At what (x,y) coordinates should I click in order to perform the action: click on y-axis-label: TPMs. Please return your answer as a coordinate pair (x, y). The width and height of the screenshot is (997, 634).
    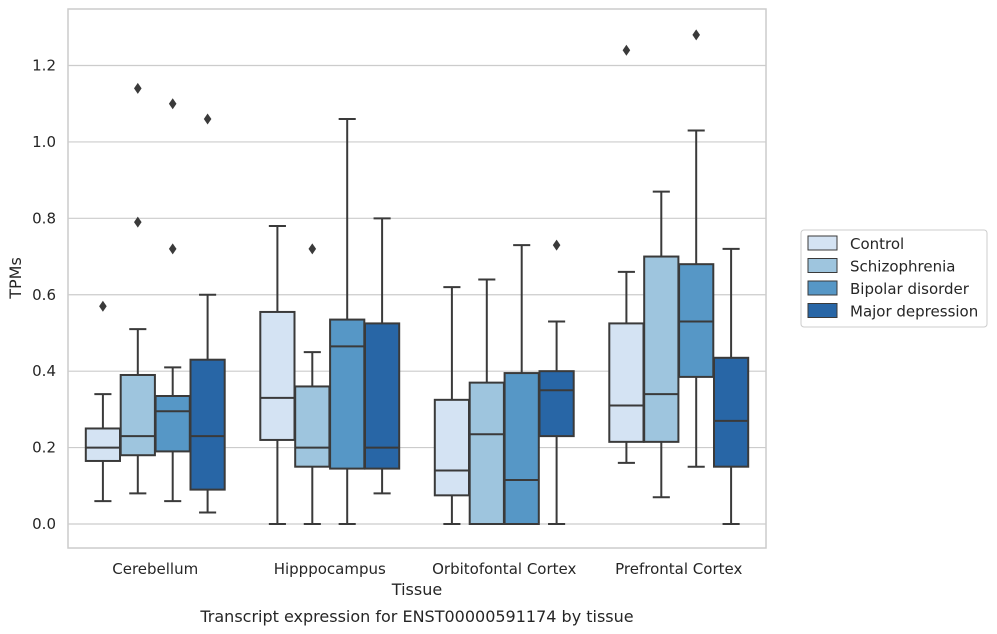
    Looking at the image, I should click on (15, 278).